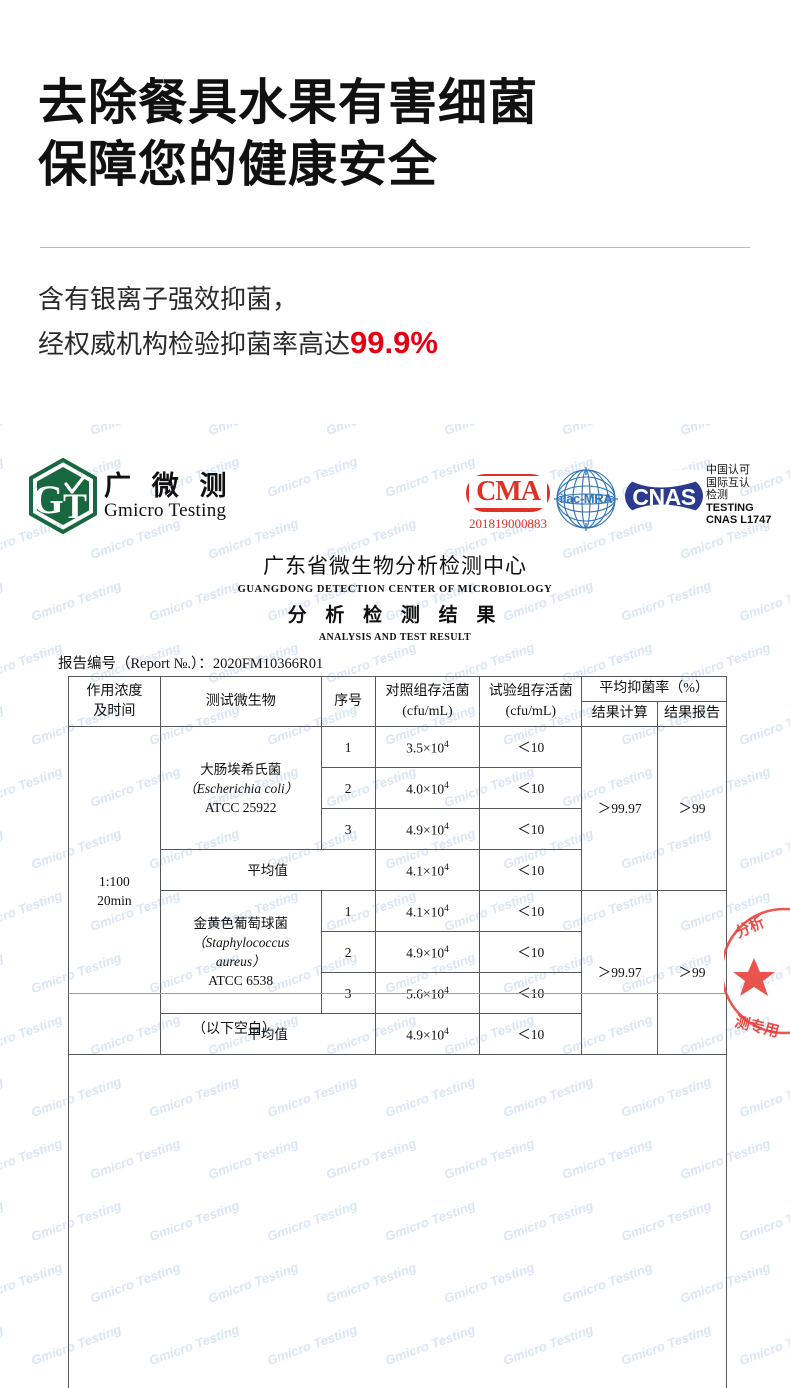  What do you see at coordinates (717, 495) in the screenshot?
I see `cnas-line-3: 检测` at bounding box center [717, 495].